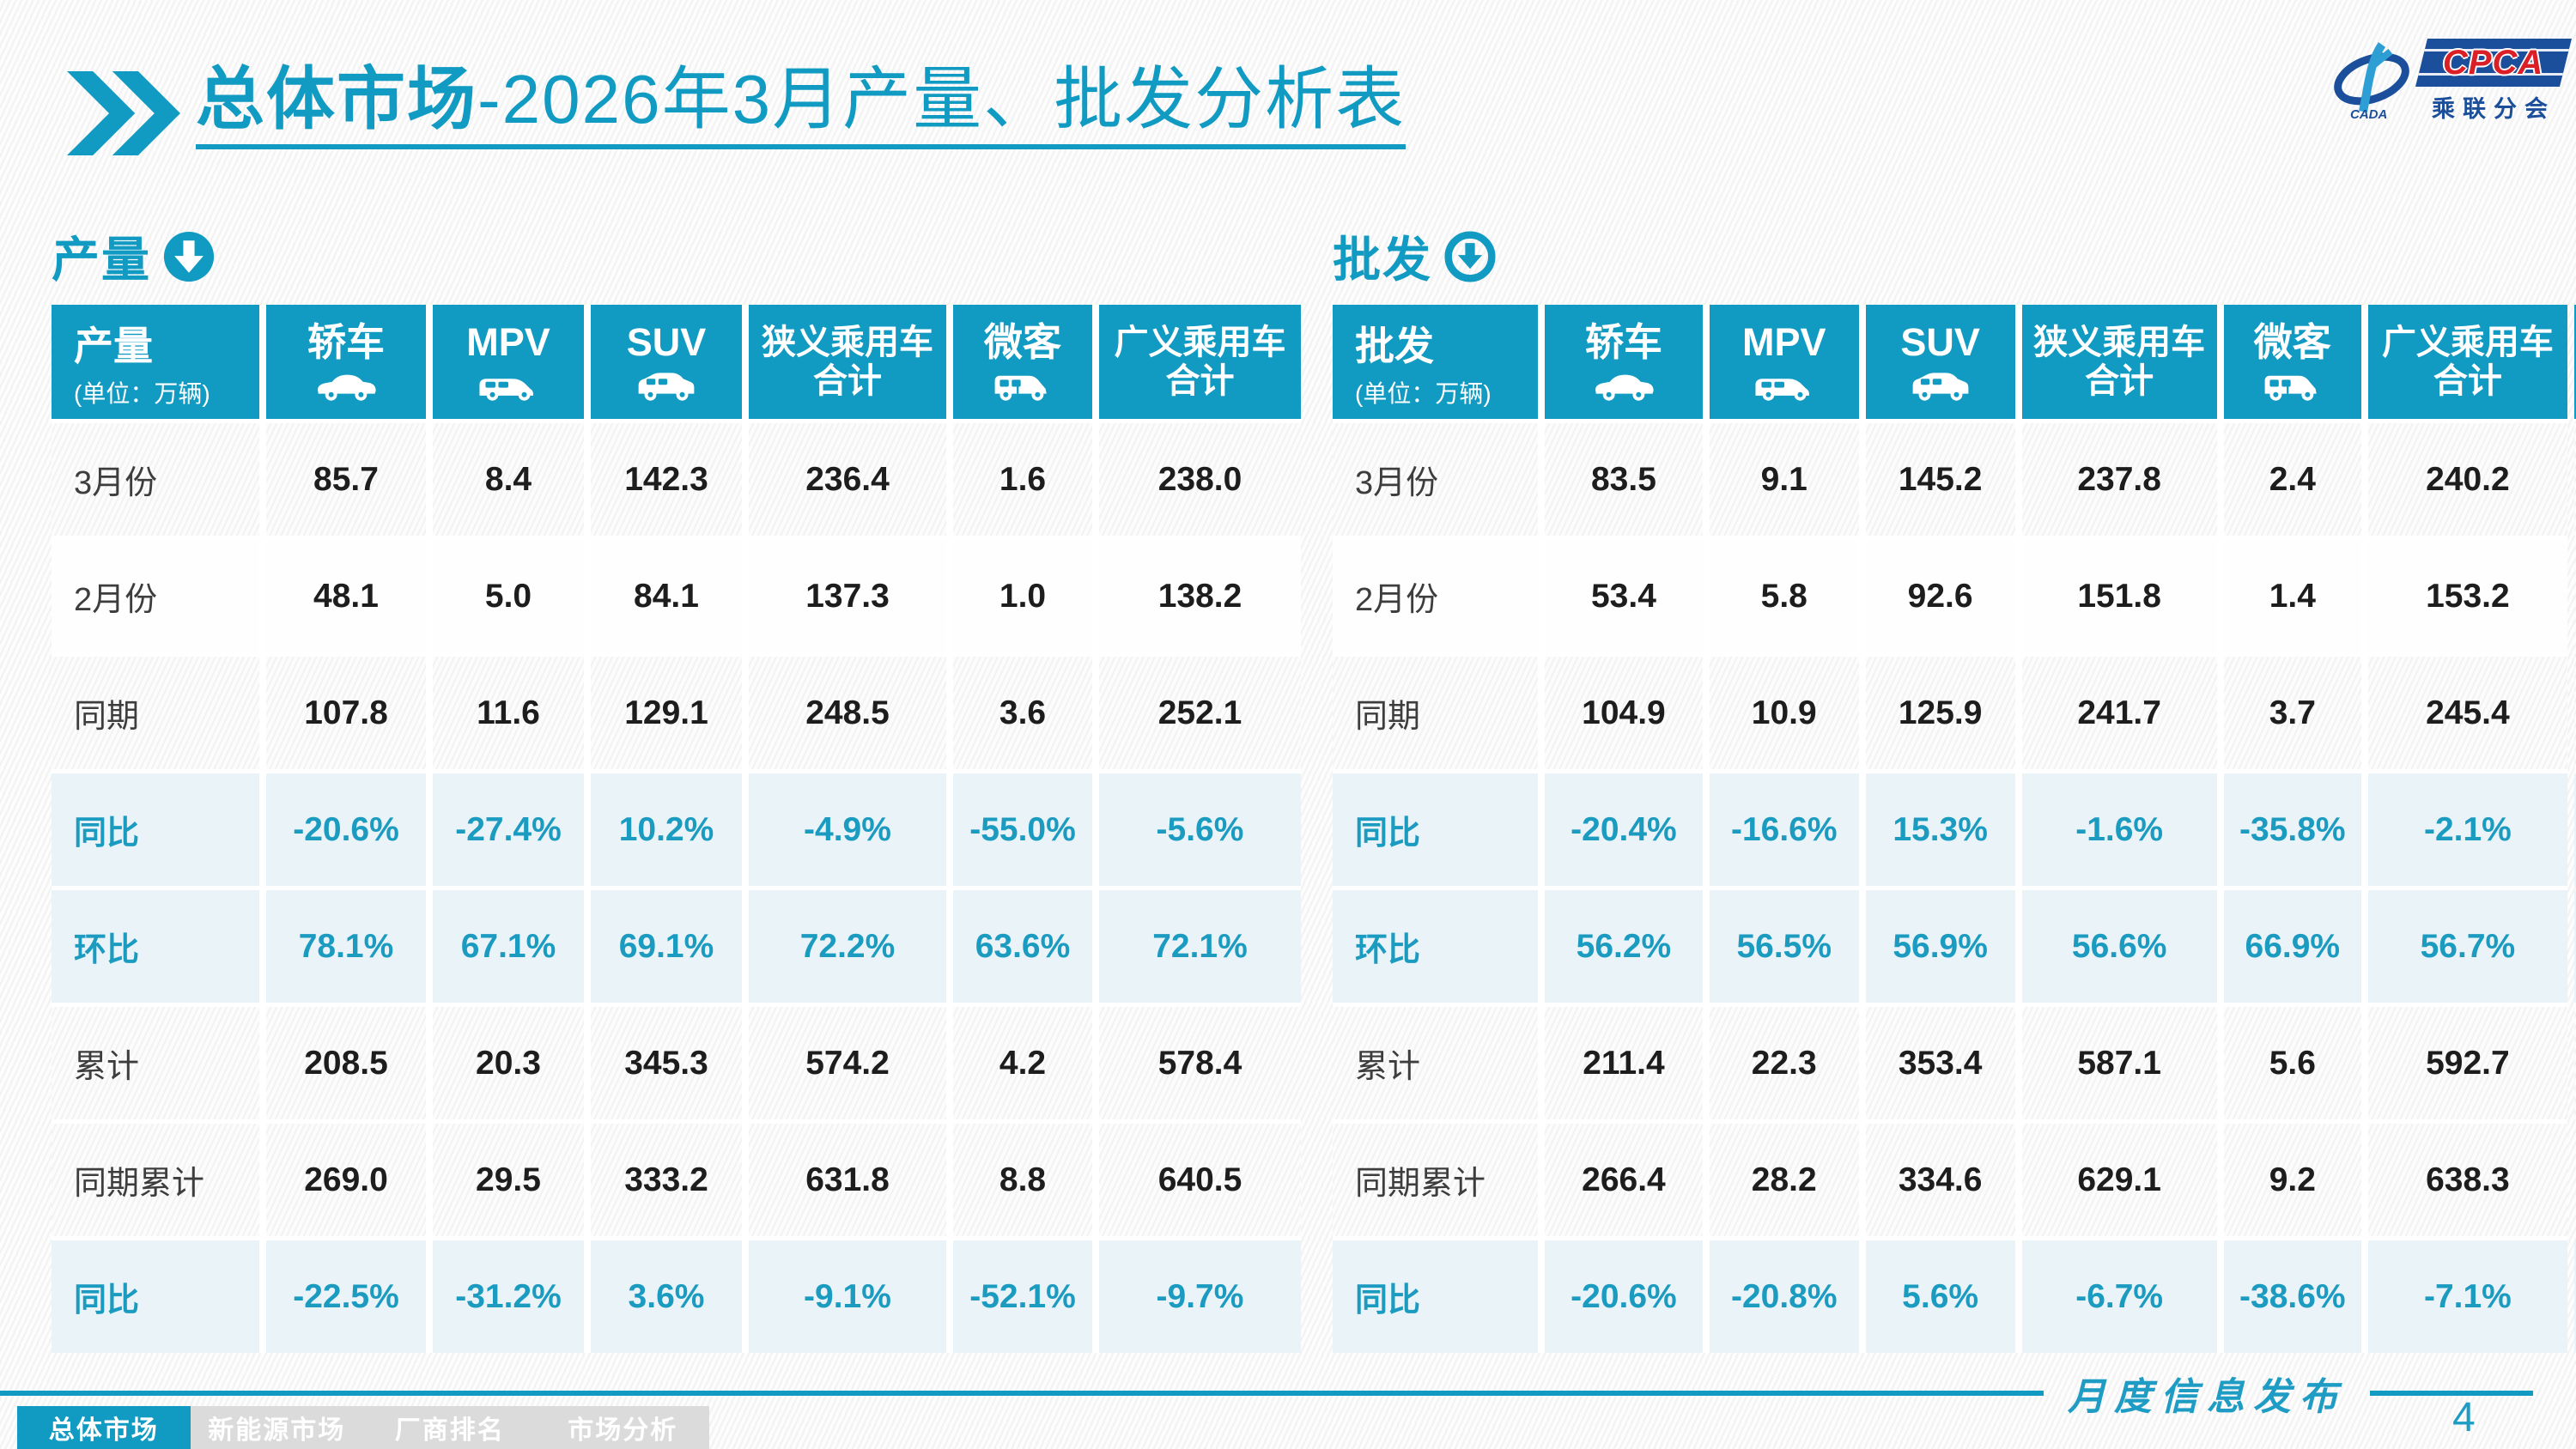  What do you see at coordinates (508, 1180) in the screenshot?
I see `value-cell: 29.5` at bounding box center [508, 1180].